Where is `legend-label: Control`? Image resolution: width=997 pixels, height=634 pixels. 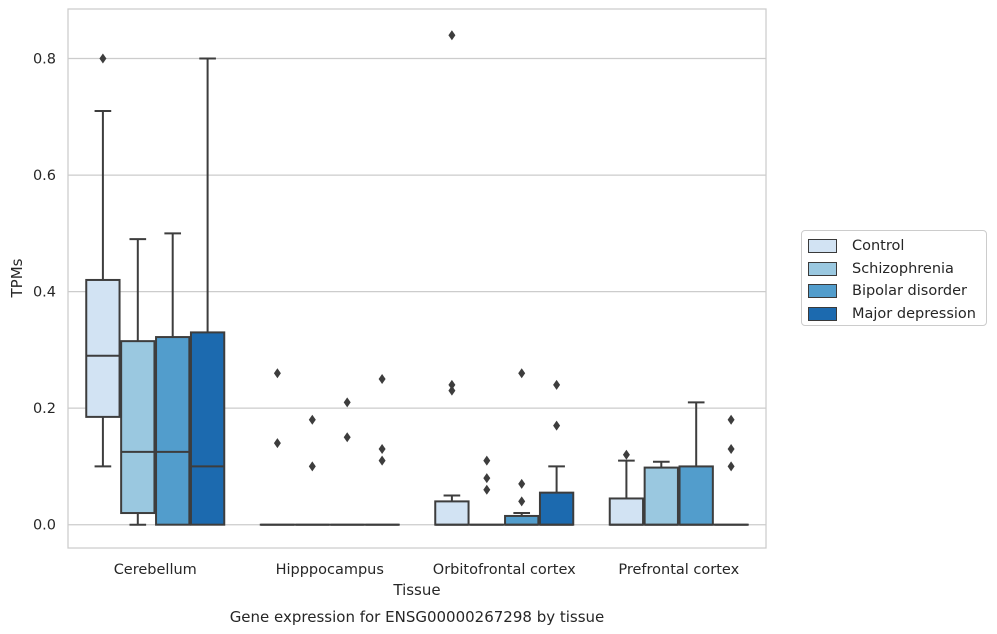 legend-label: Control is located at coordinates (878, 246).